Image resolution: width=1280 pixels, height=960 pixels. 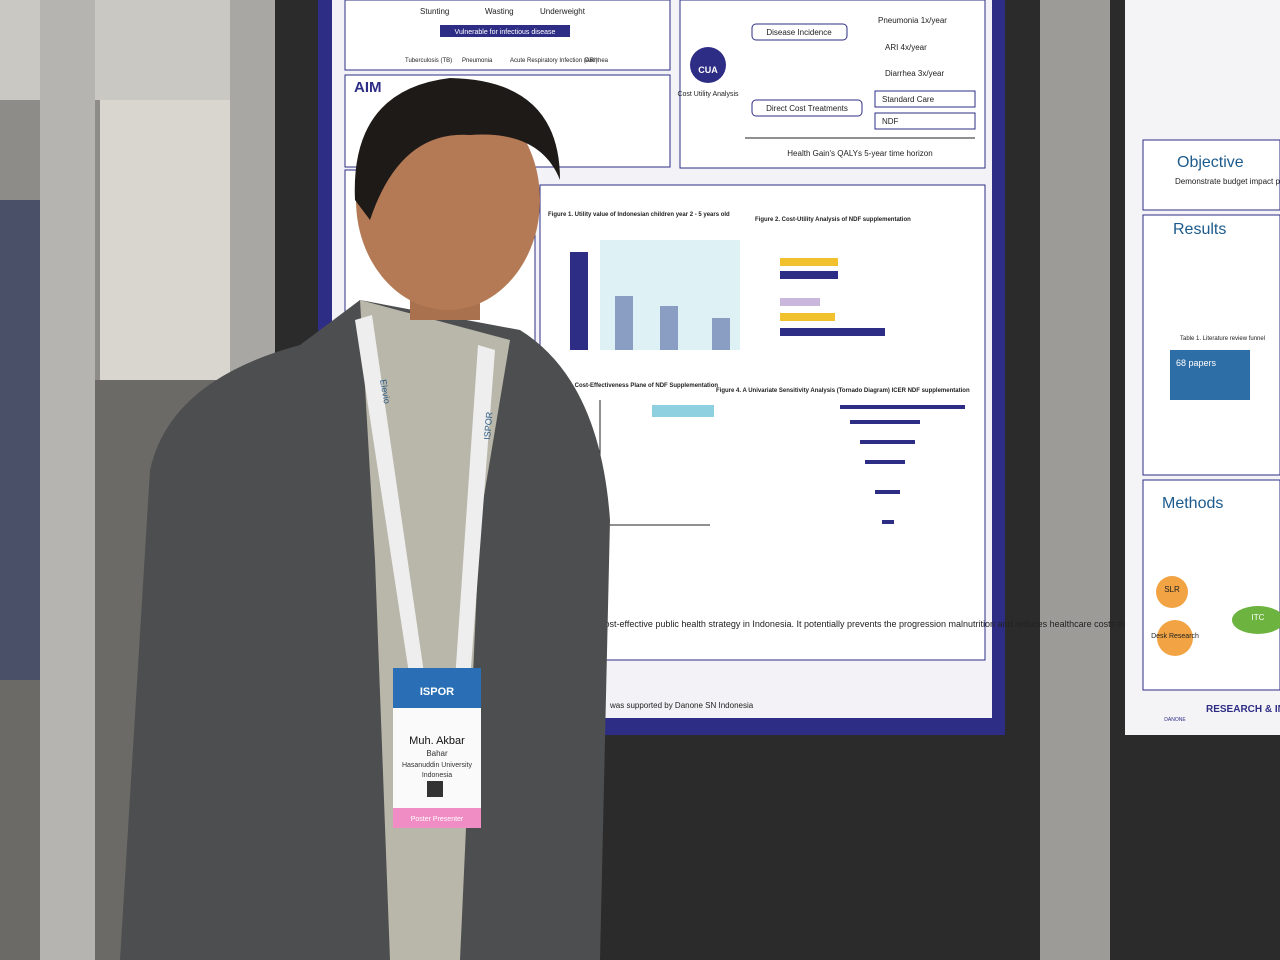 I want to click on icon, so click(x=708, y=65).